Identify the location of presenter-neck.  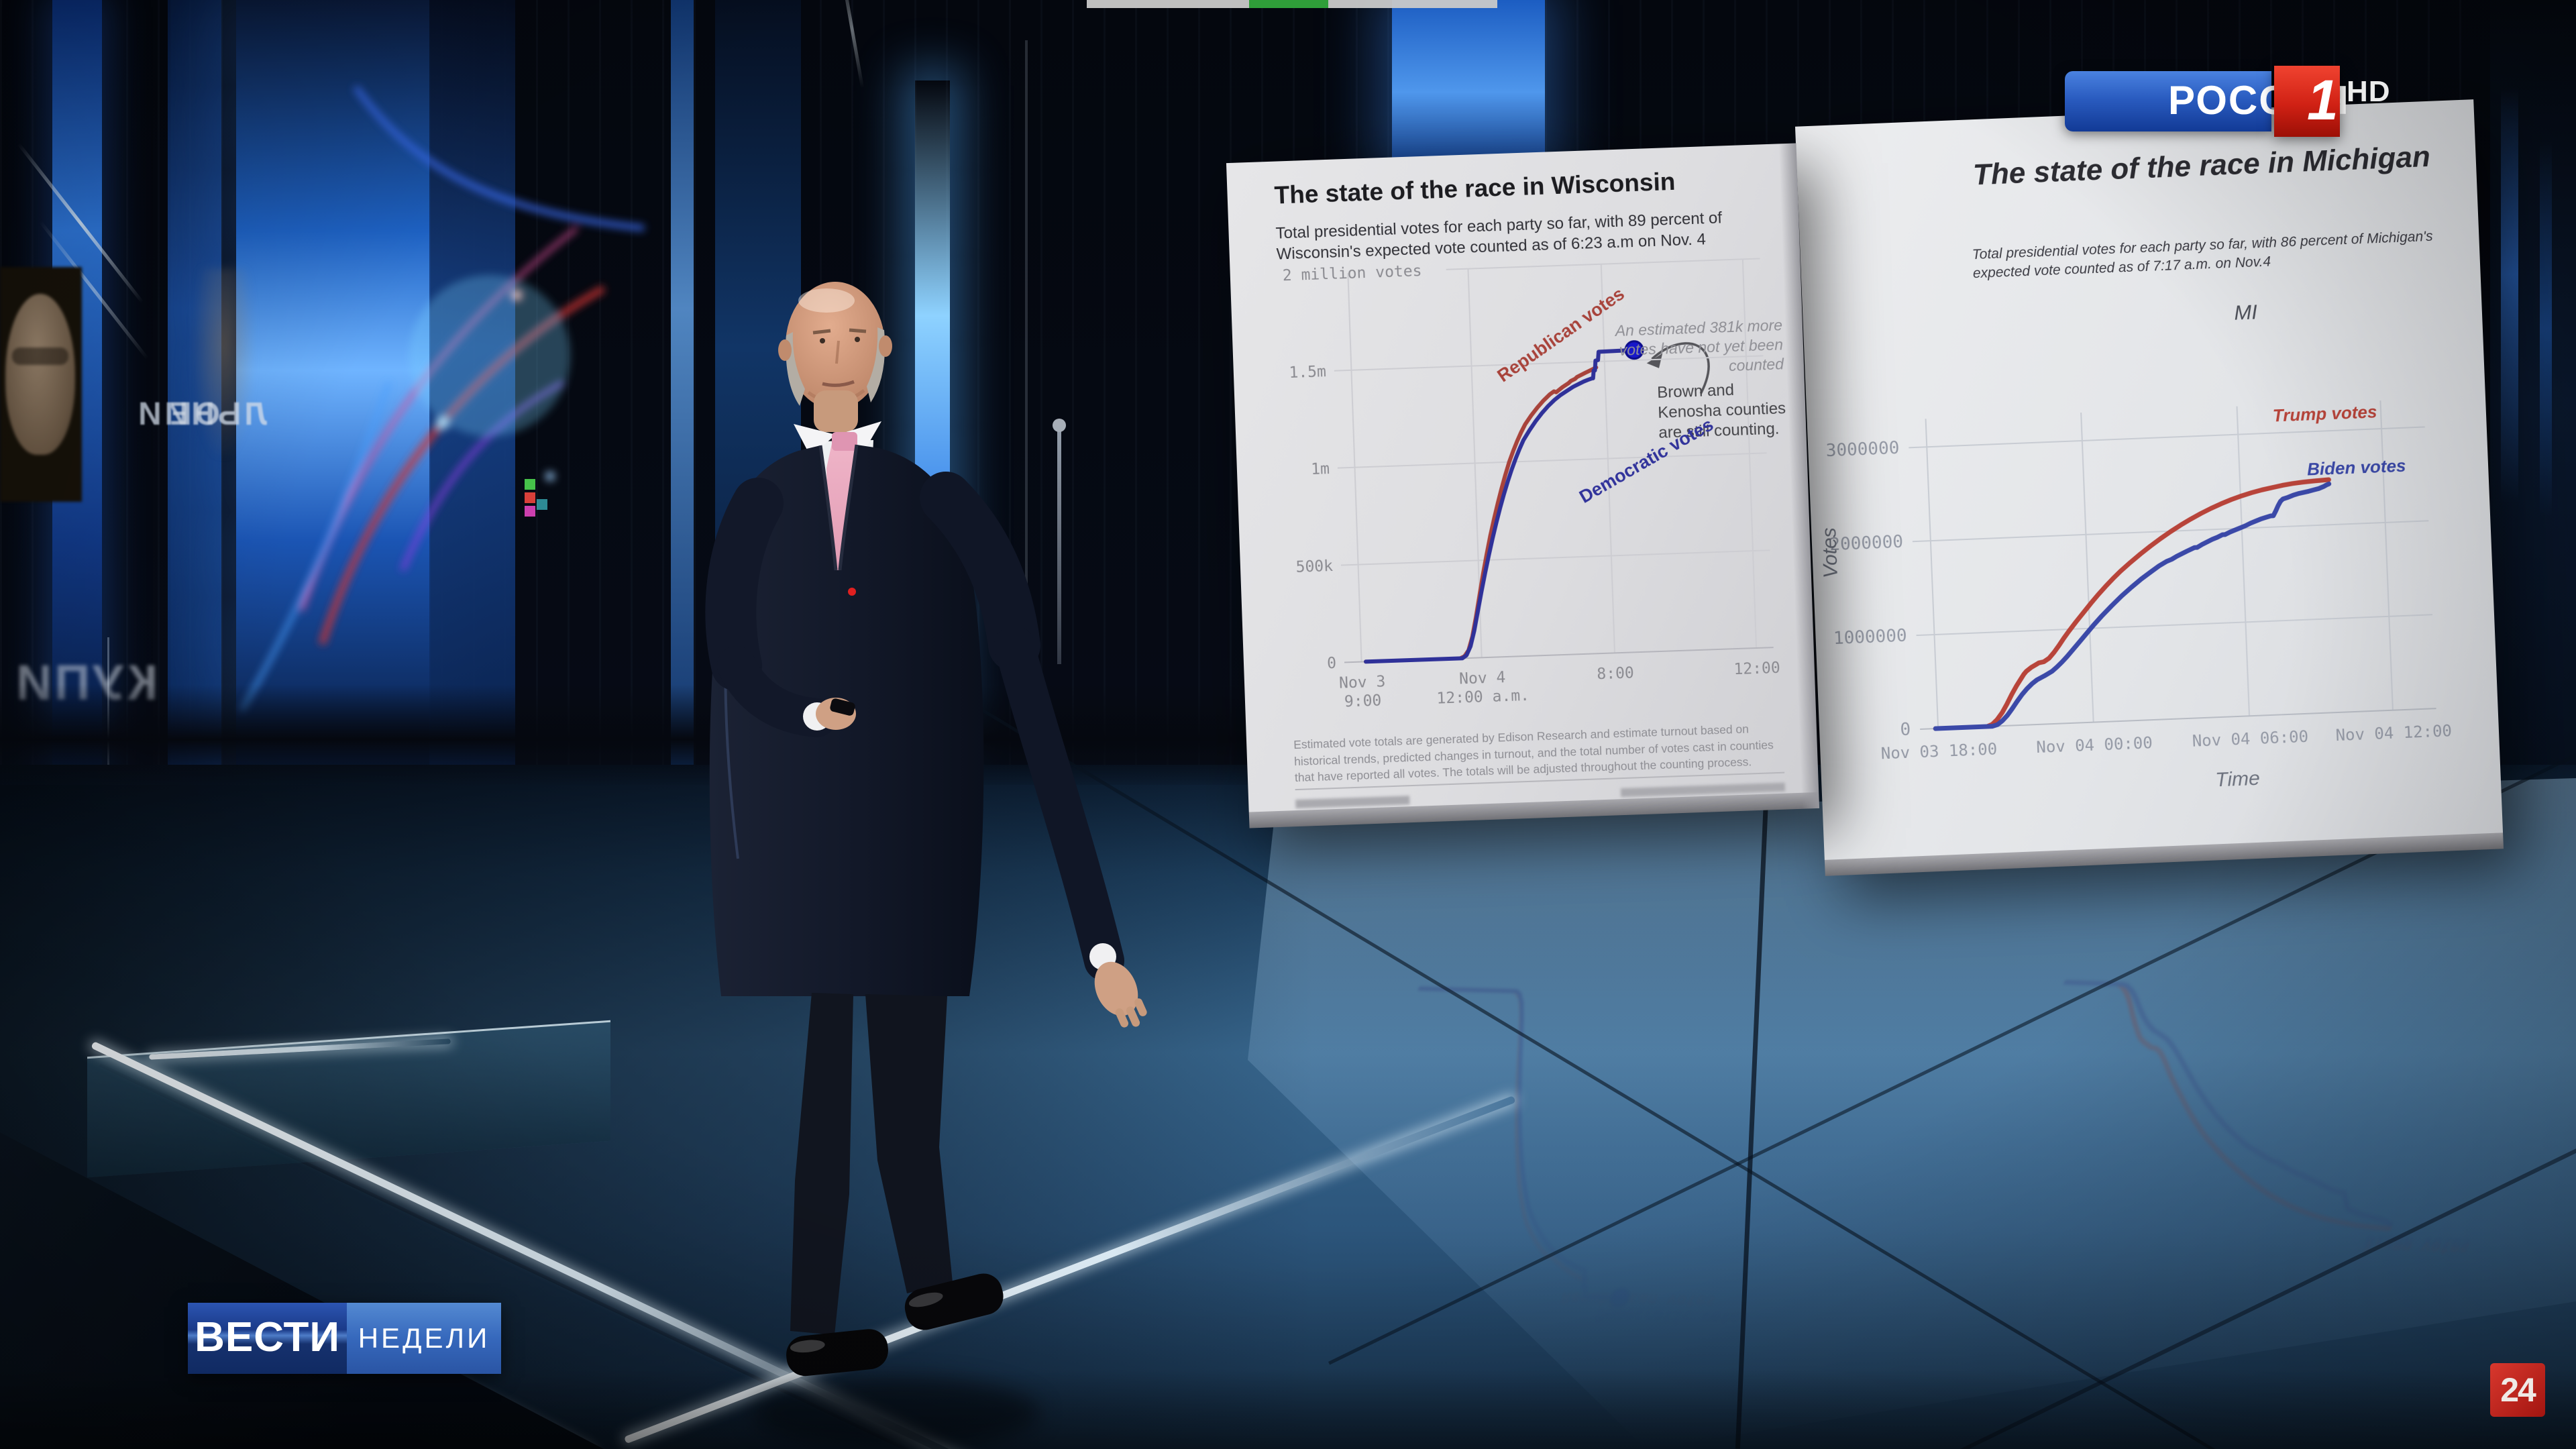
(836, 411).